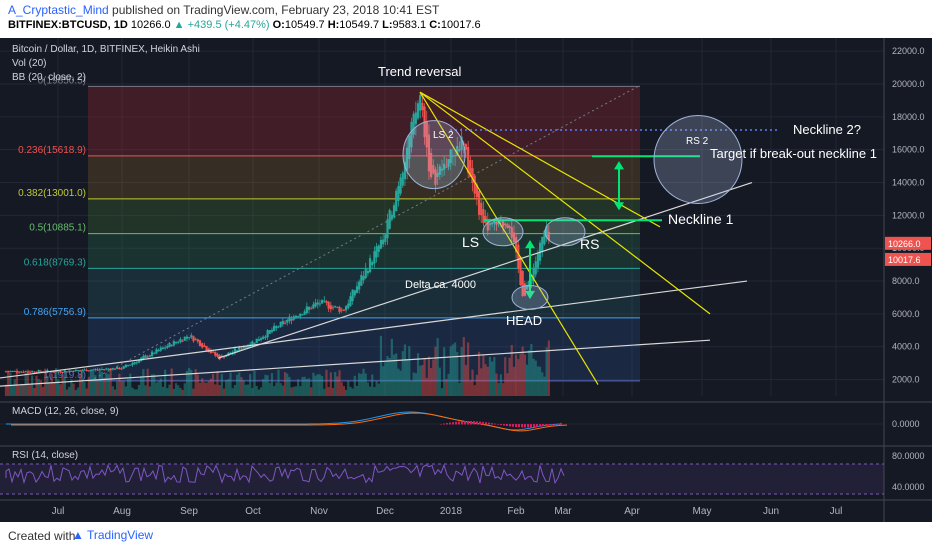 The height and width of the screenshot is (550, 932). I want to click on footer: Created with ▲ TradingView, so click(466, 536).